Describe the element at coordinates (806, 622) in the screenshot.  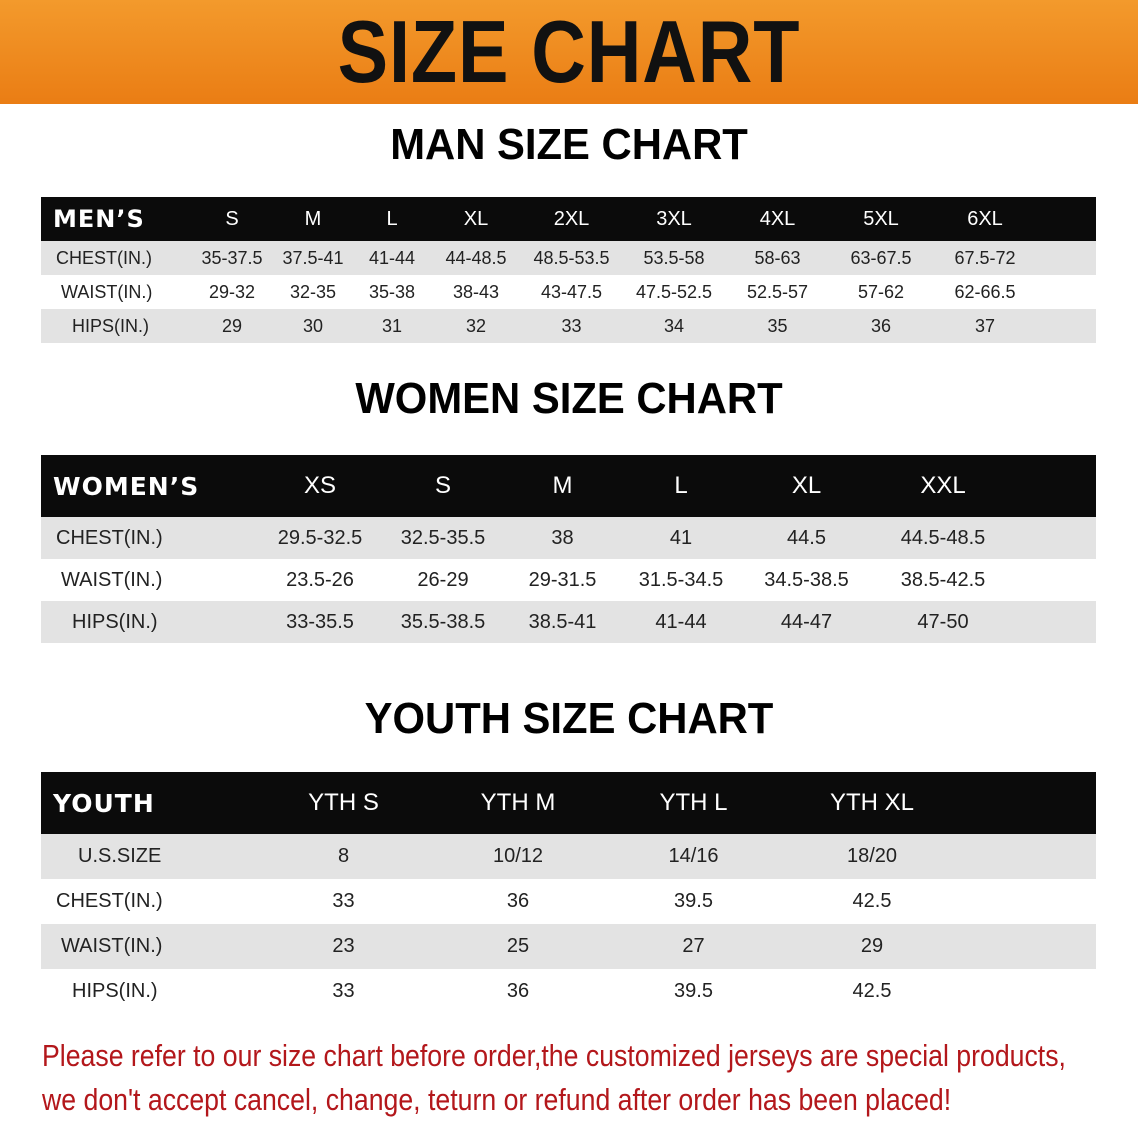
I see `size-value-cell: 44-47` at that location.